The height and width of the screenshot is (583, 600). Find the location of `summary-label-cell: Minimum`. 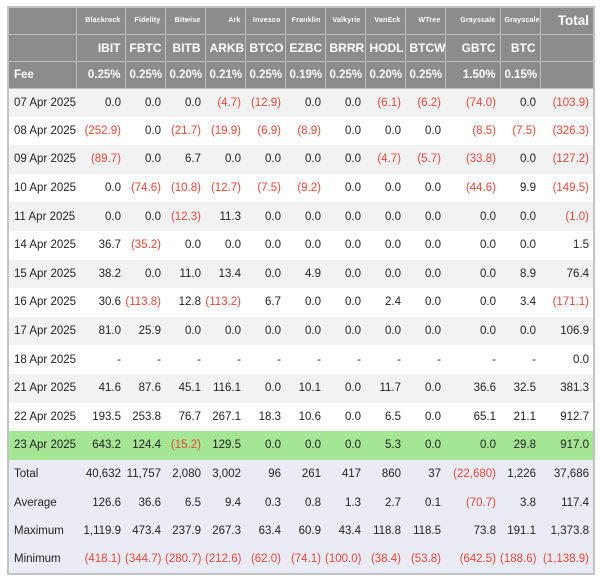

summary-label-cell: Minimum is located at coordinates (37, 559).